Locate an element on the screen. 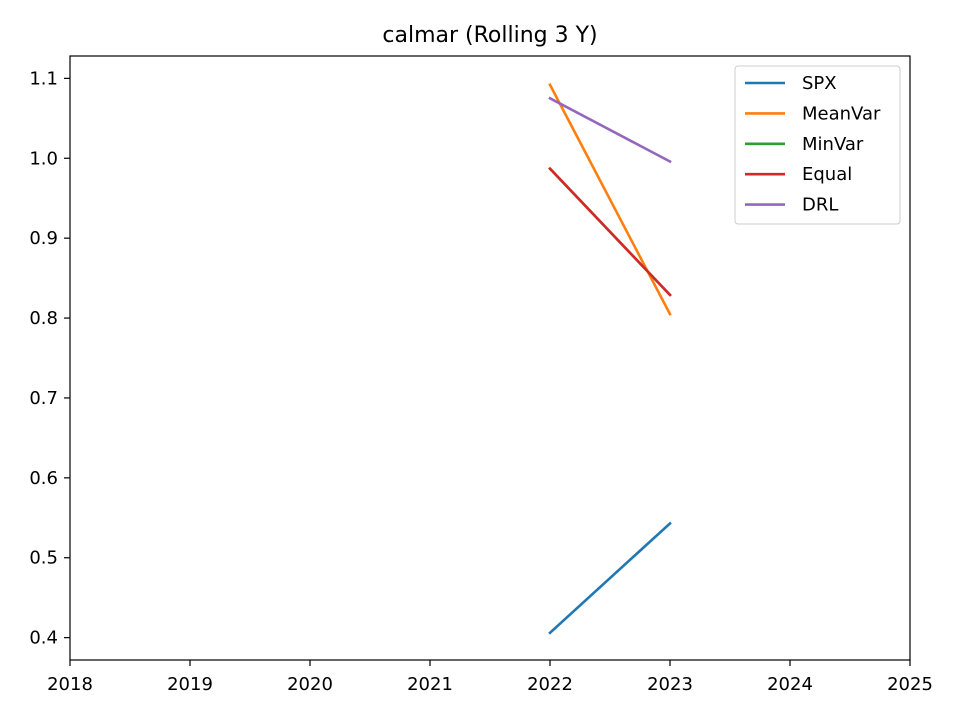 The width and height of the screenshot is (960, 720). legend-box is located at coordinates (817, 145).